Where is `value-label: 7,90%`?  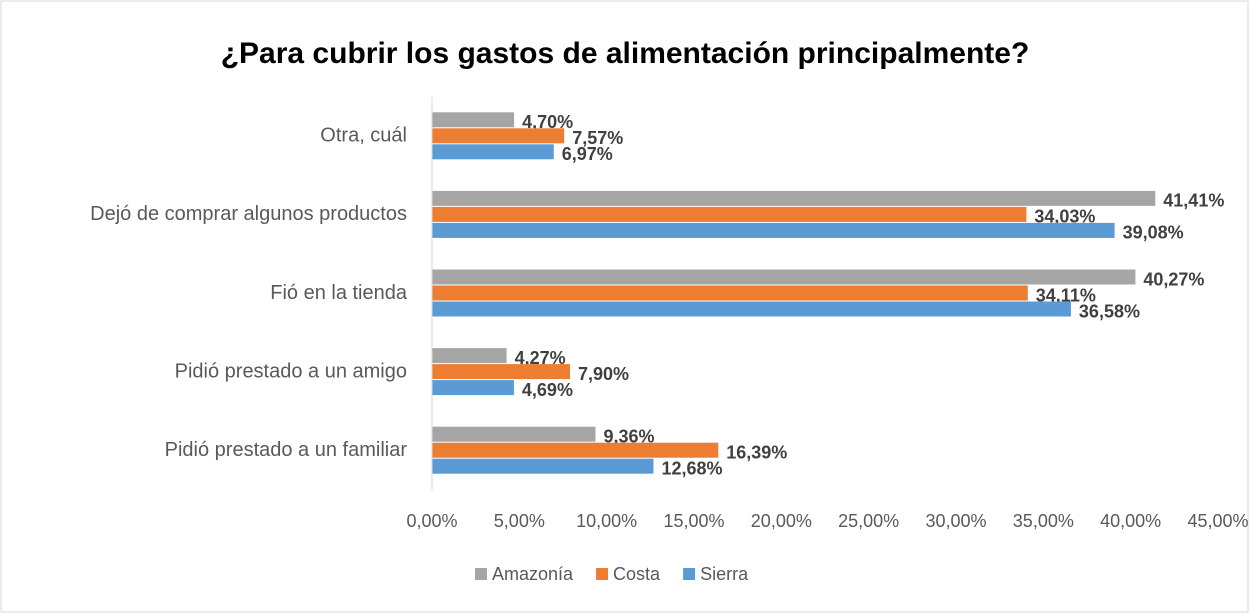 value-label: 7,90% is located at coordinates (603, 374).